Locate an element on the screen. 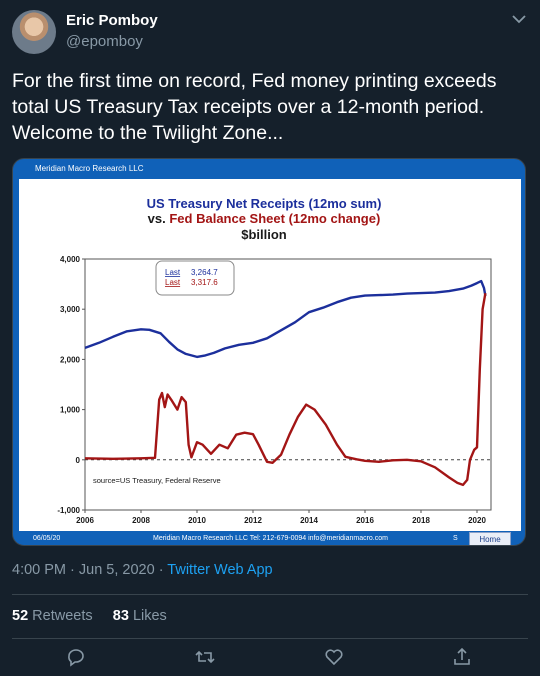 The width and height of the screenshot is (540, 676). card-header: Meridian Macro Research LLC is located at coordinates (89, 168).